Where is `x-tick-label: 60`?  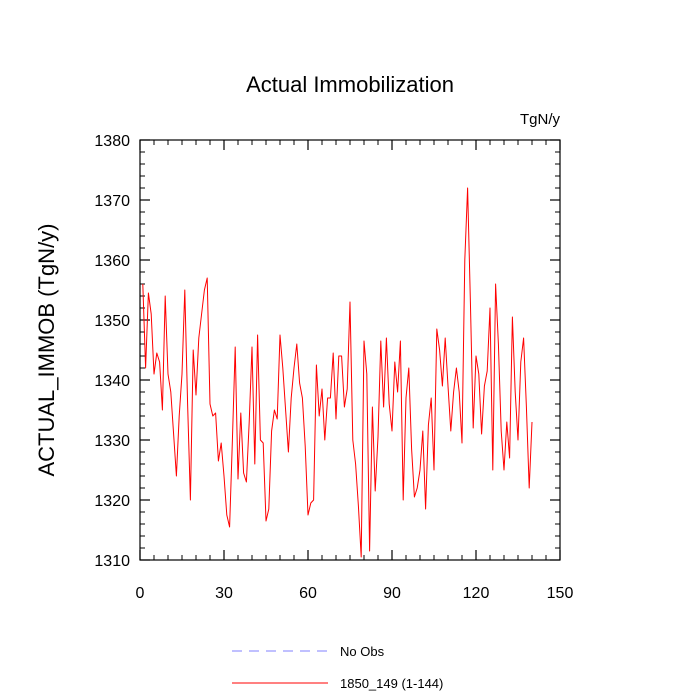 x-tick-label: 60 is located at coordinates (308, 593).